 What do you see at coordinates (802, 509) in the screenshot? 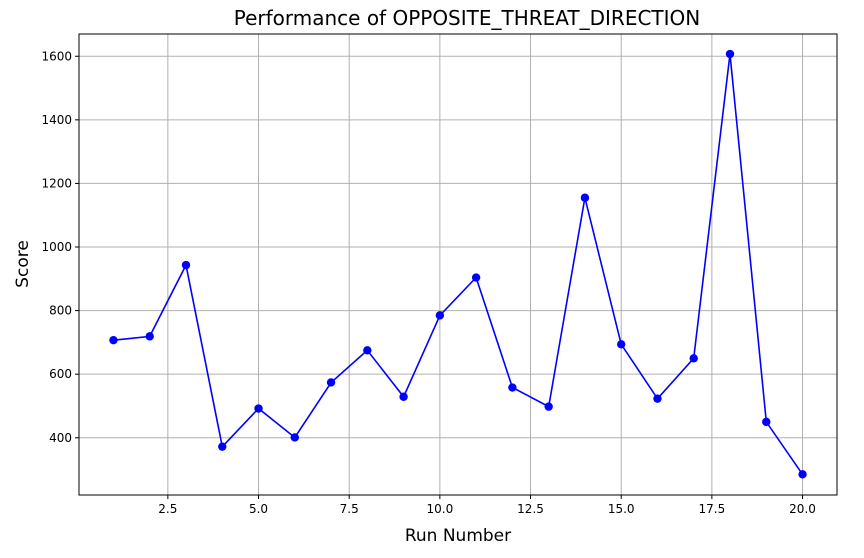
I see `x-tick-label: 20.0` at bounding box center [802, 509].